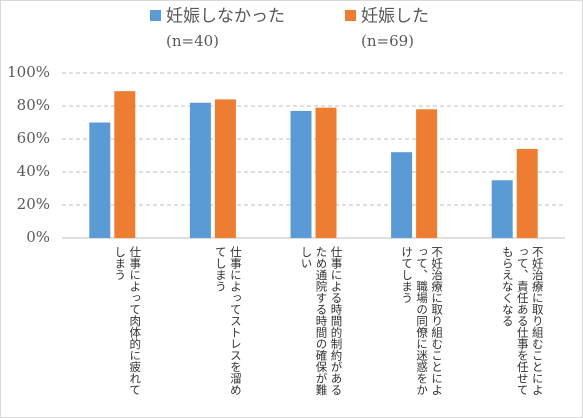 The height and width of the screenshot is (418, 583). I want to click on y-tick-label: 20%, so click(33, 204).